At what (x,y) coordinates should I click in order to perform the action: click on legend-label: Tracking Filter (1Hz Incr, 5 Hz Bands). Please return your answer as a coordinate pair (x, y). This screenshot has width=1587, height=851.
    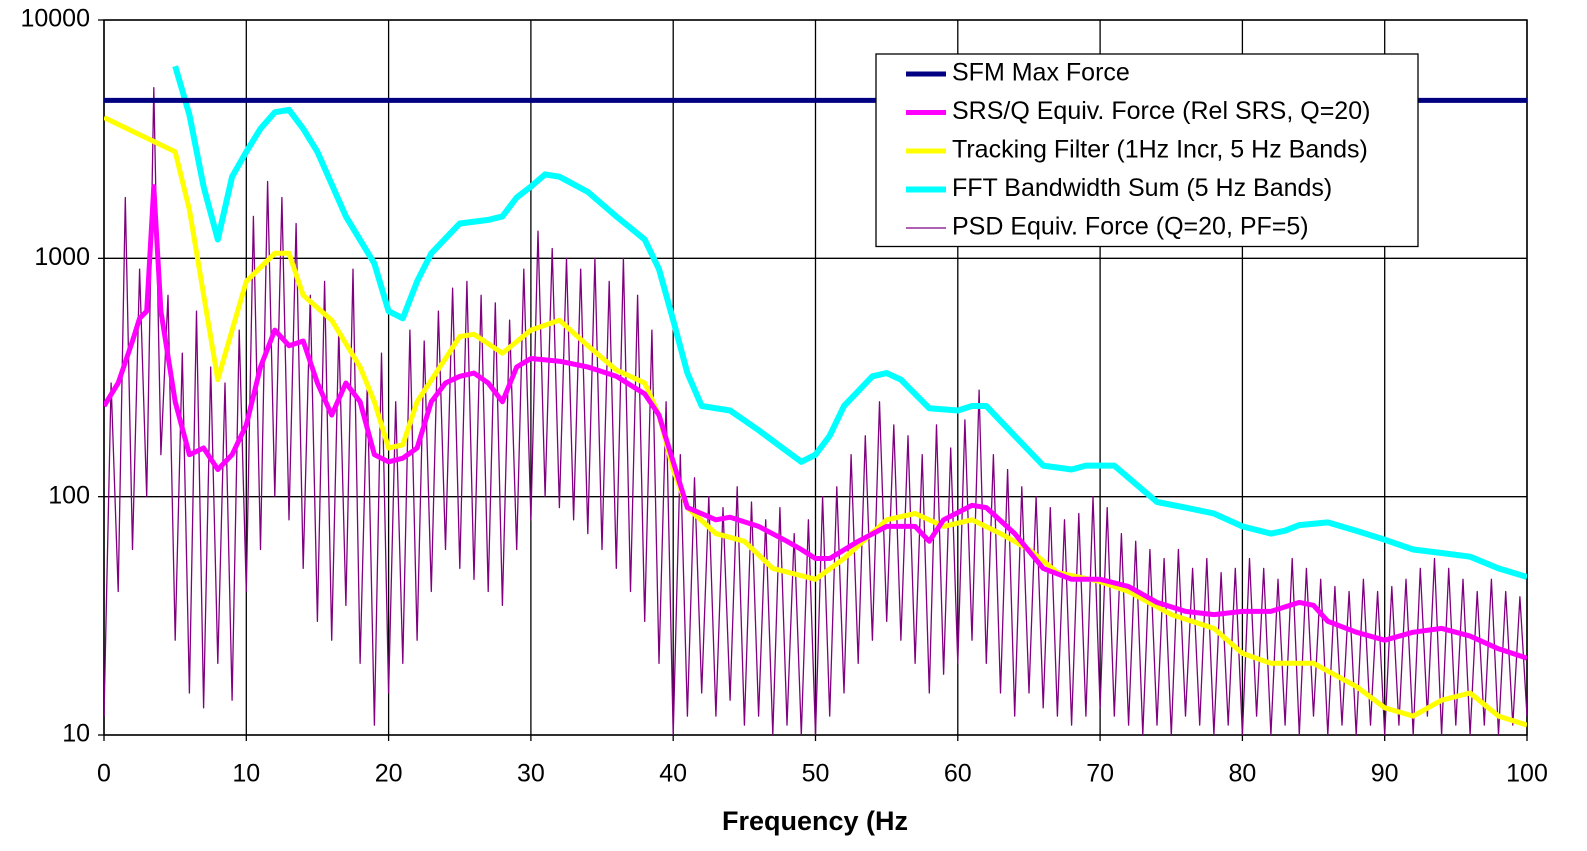
    Looking at the image, I should click on (1160, 150).